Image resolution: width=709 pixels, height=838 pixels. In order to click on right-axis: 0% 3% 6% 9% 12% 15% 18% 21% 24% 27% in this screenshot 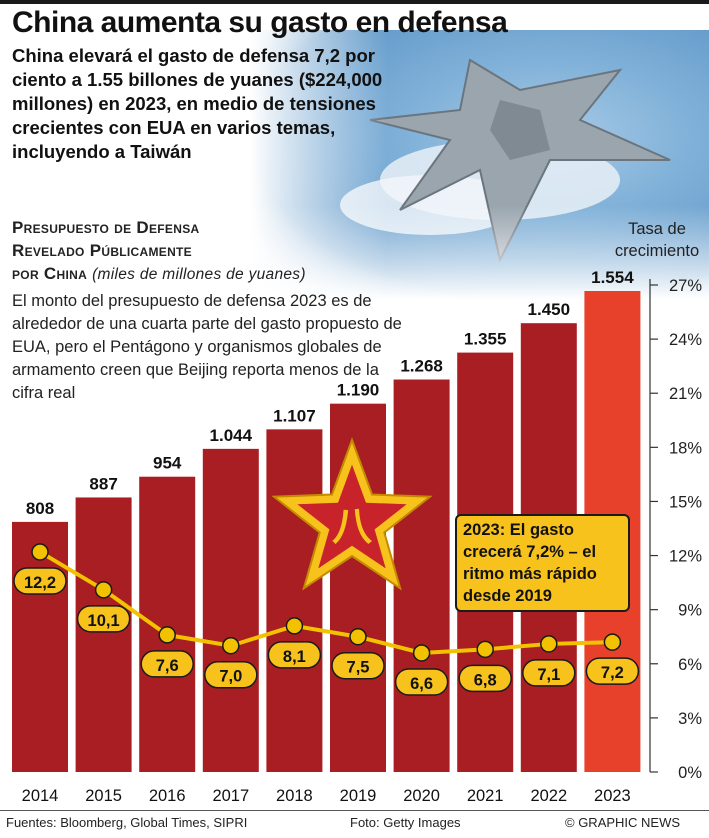, I will do `click(675, 529)`.